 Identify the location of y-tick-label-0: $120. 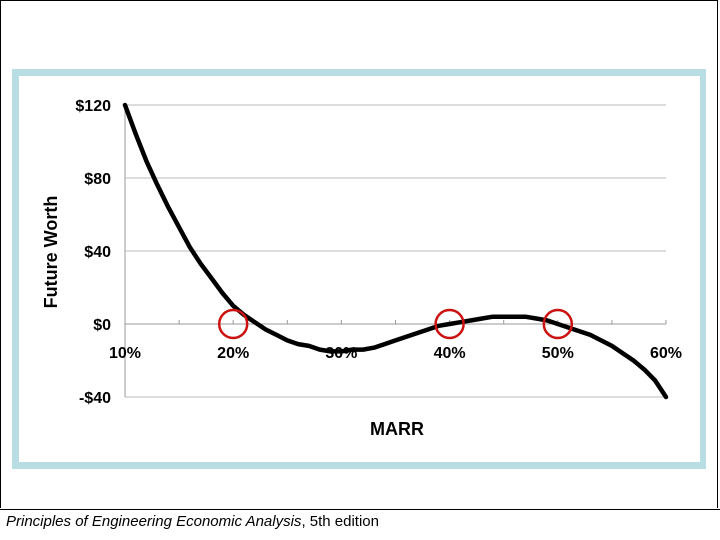
(93, 106).